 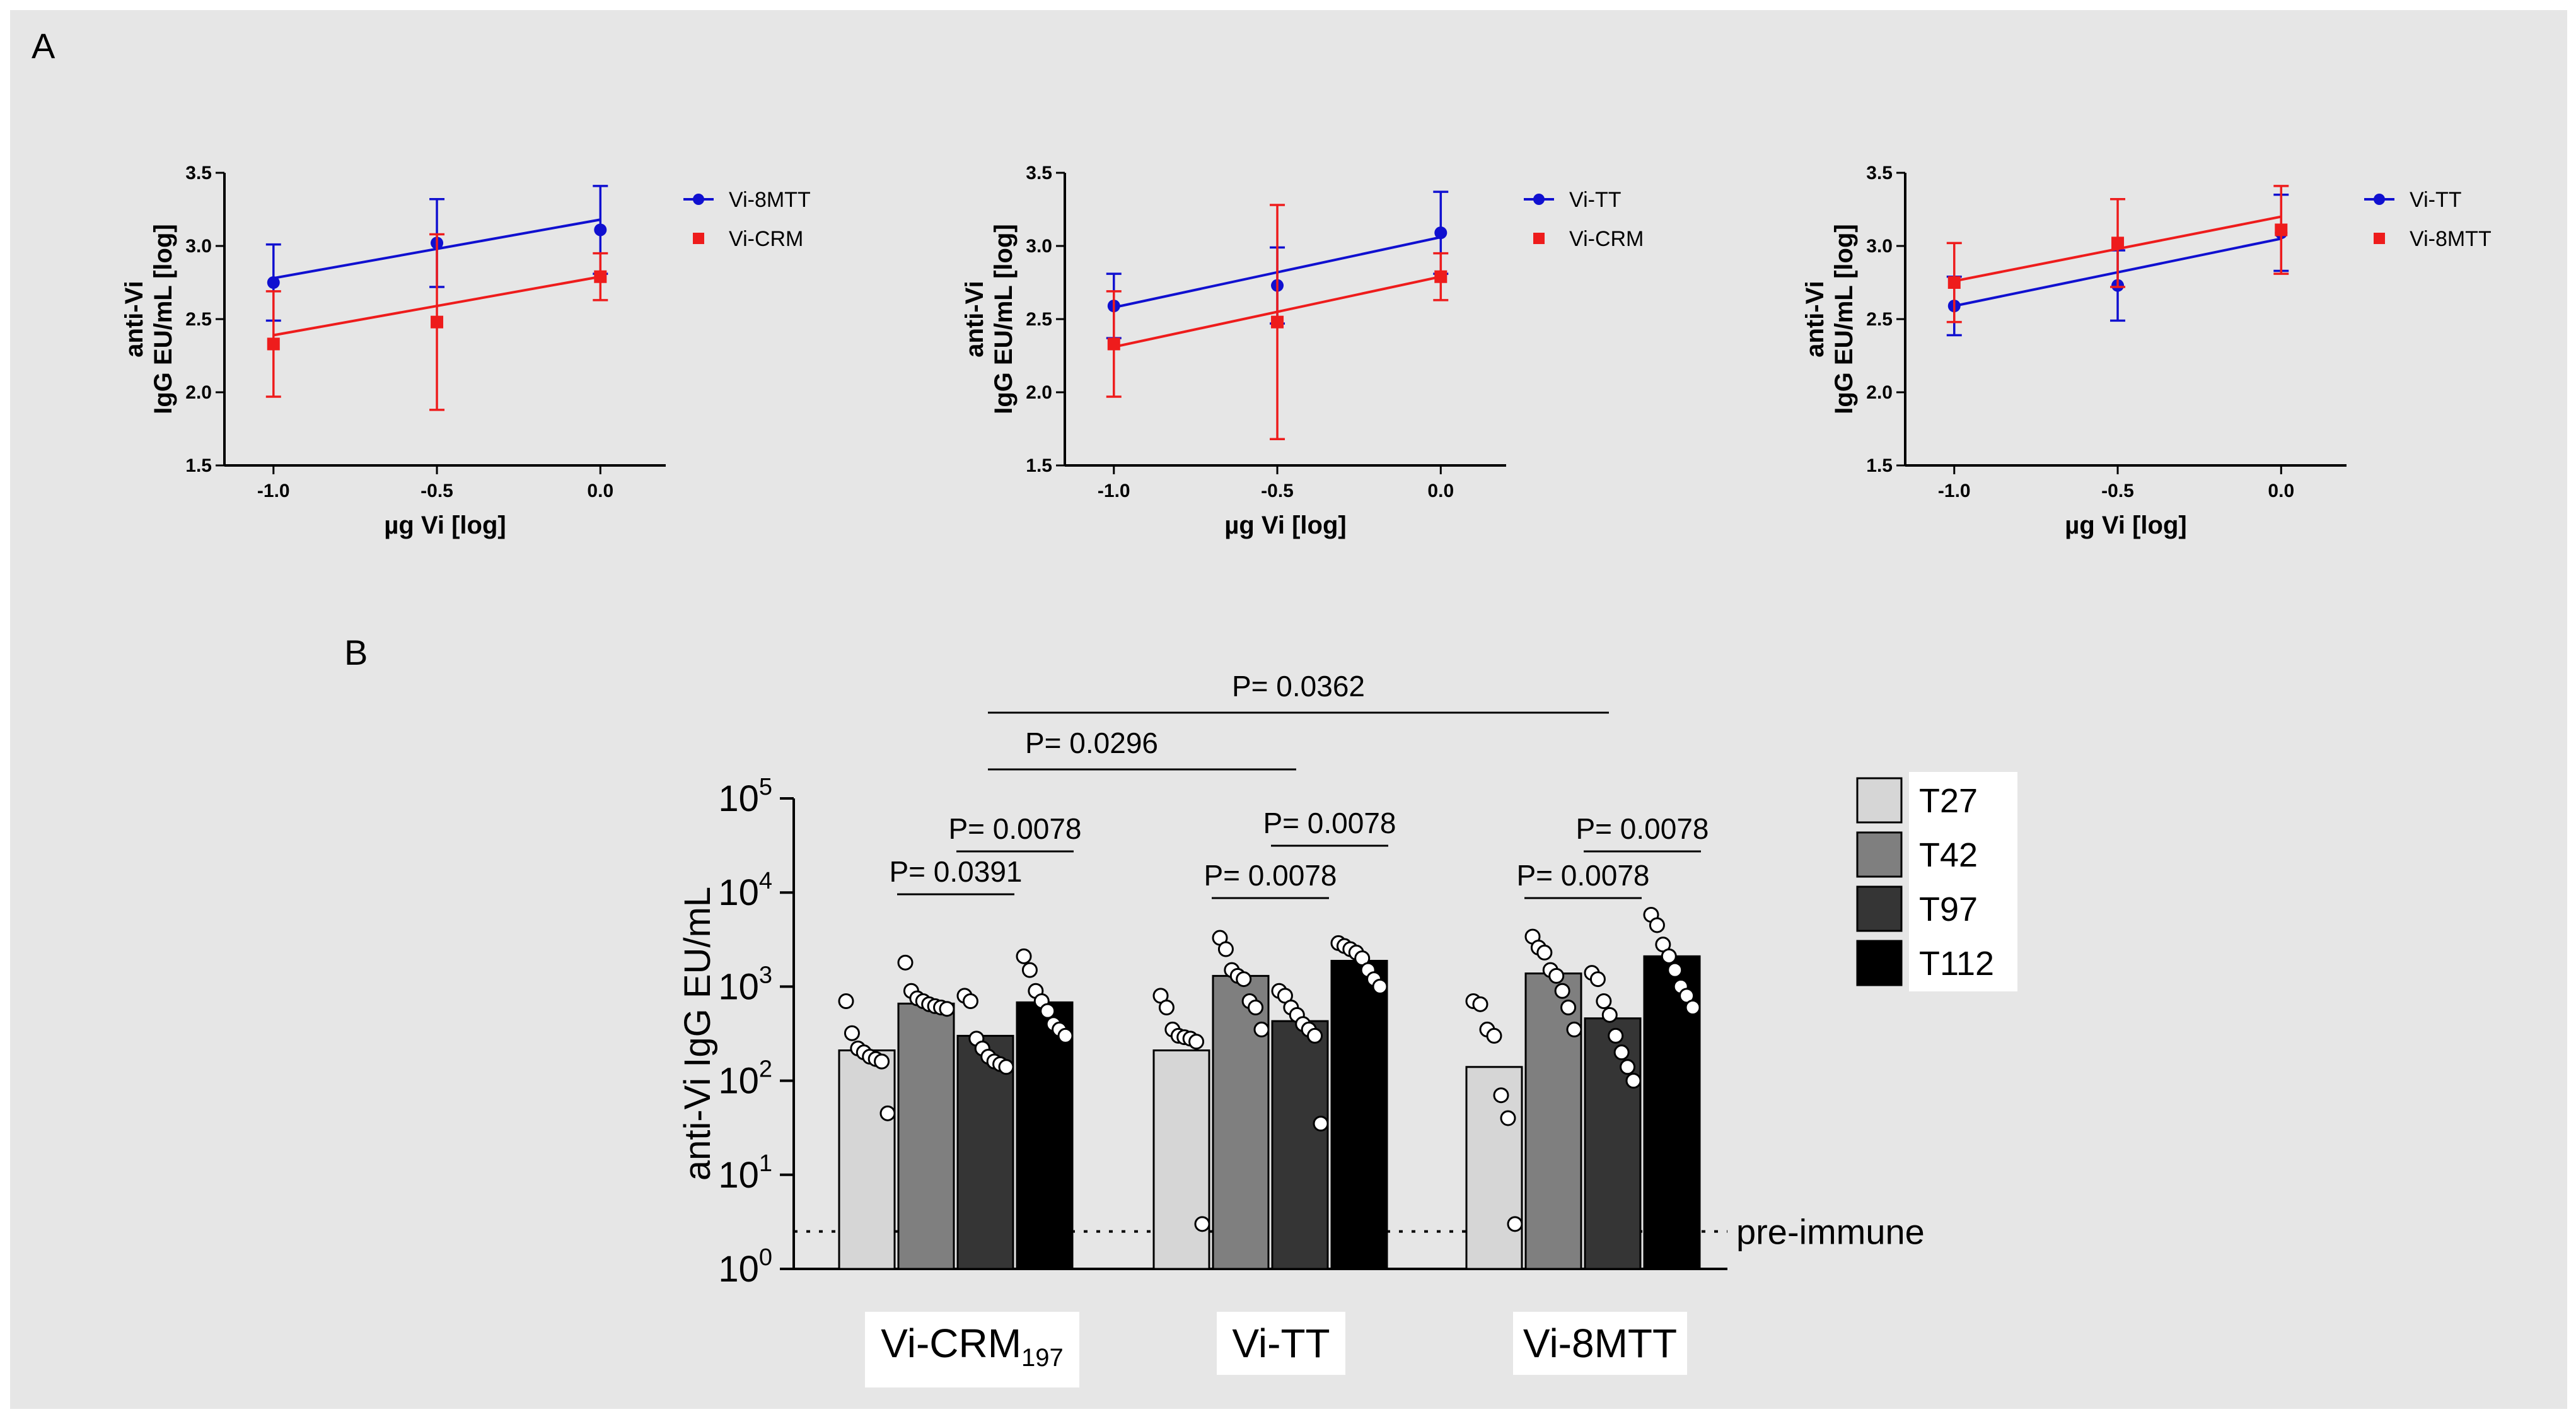 I want to click on panel-label-a: A, so click(x=43, y=46).